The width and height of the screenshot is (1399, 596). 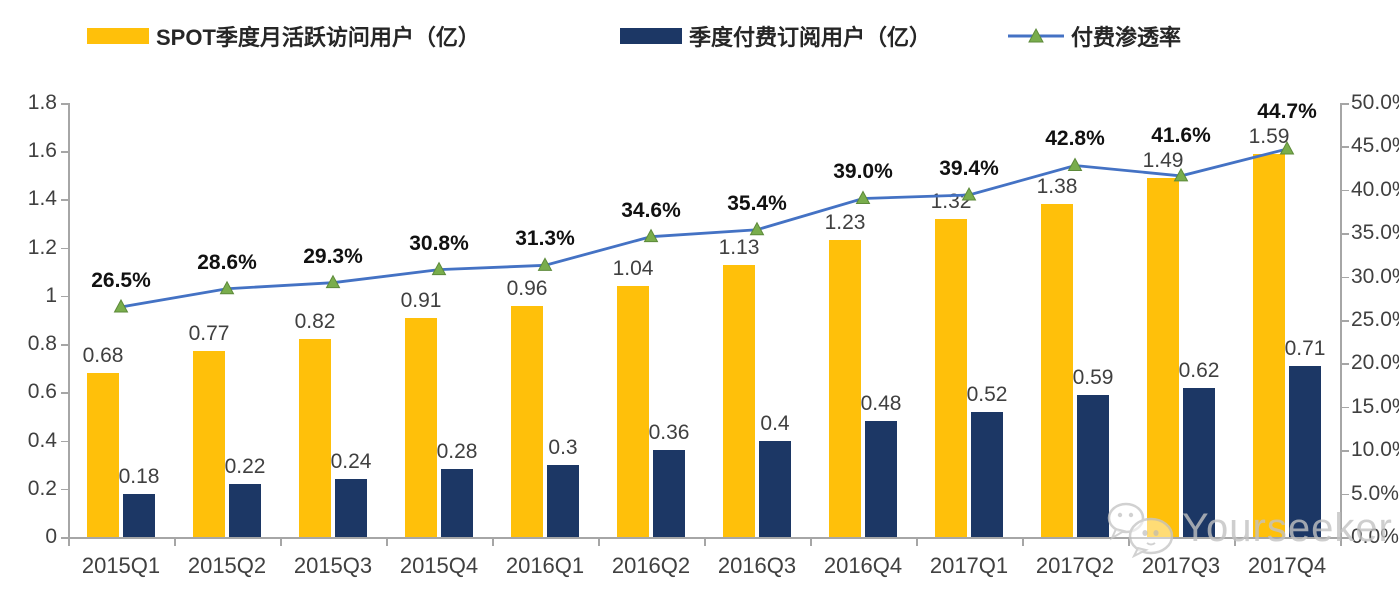 What do you see at coordinates (42, 440) in the screenshot?
I see `y-tick-label-left: 0.4` at bounding box center [42, 440].